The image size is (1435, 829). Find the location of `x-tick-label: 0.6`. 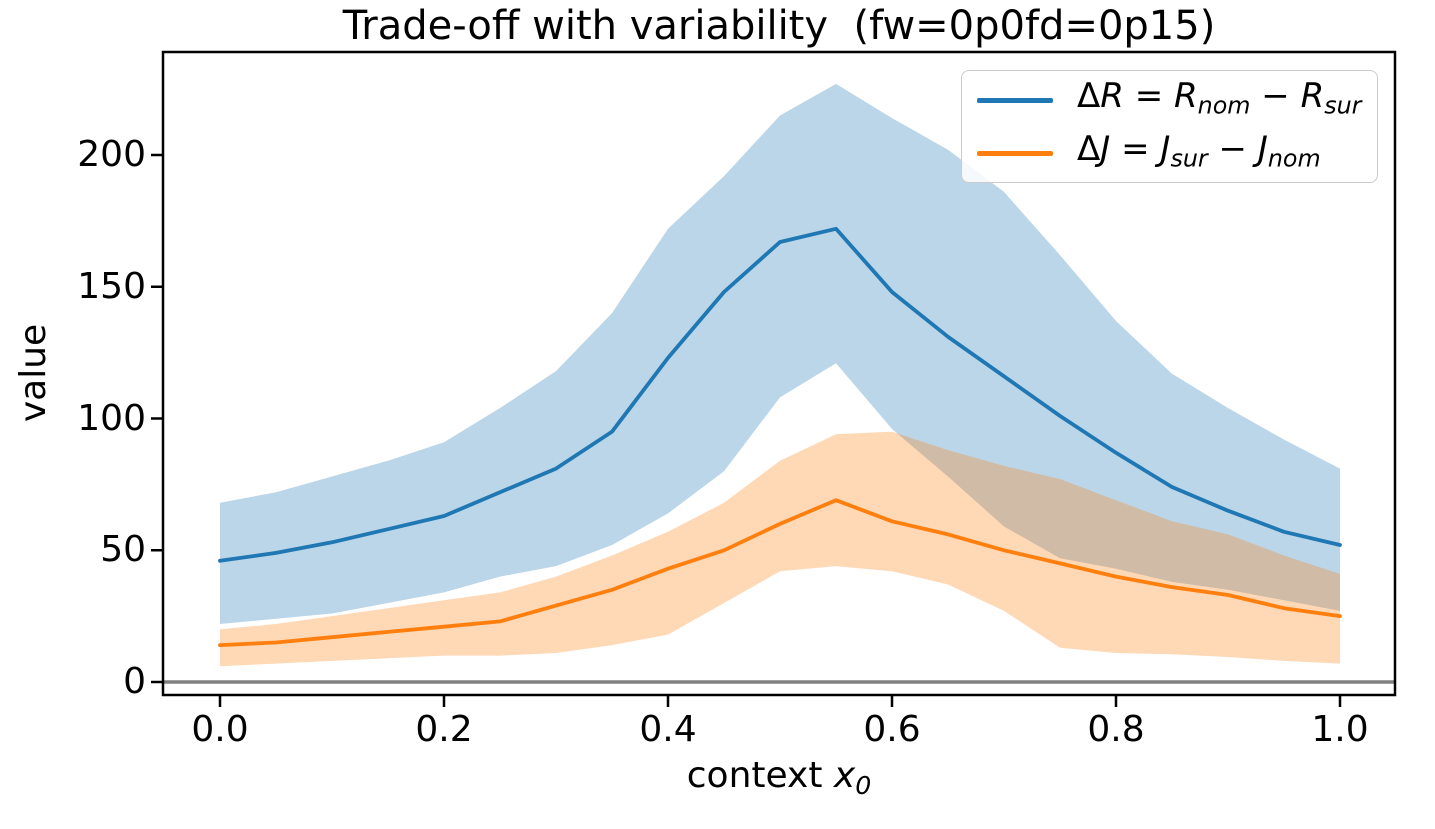

x-tick-label: 0.6 is located at coordinates (892, 729).